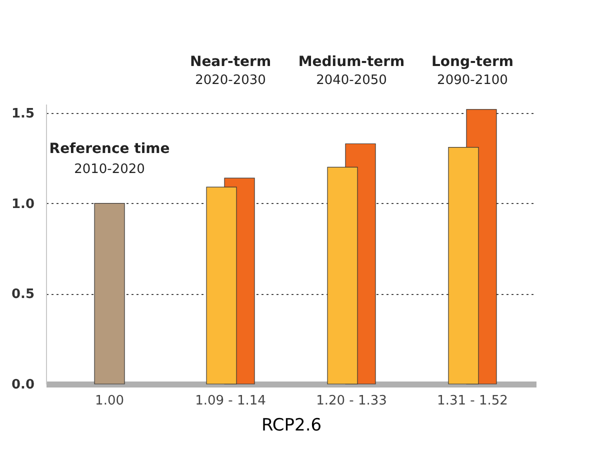 The image size is (596, 469). What do you see at coordinates (351, 62) in the screenshot?
I see `text: Medium-term` at bounding box center [351, 62].